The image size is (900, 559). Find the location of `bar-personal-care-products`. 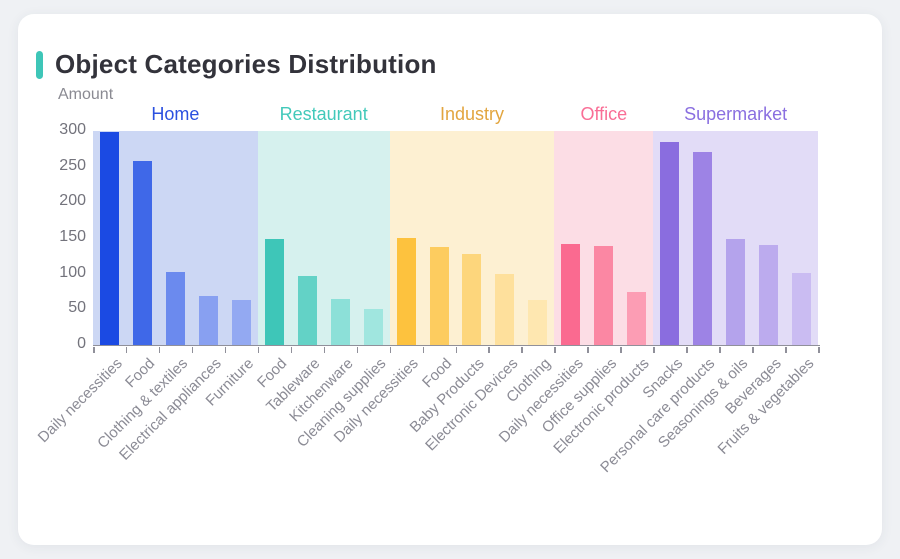

bar-personal-care-products is located at coordinates (703, 248).